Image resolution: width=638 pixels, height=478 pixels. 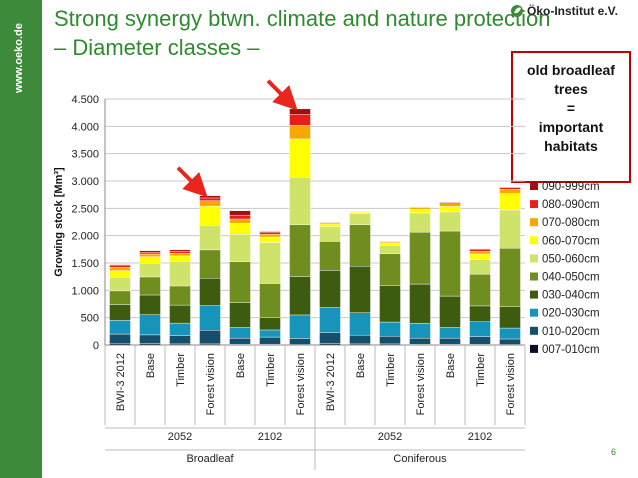 I want to click on y-axis-label: Growing stock [Mm³], so click(x=59, y=222).